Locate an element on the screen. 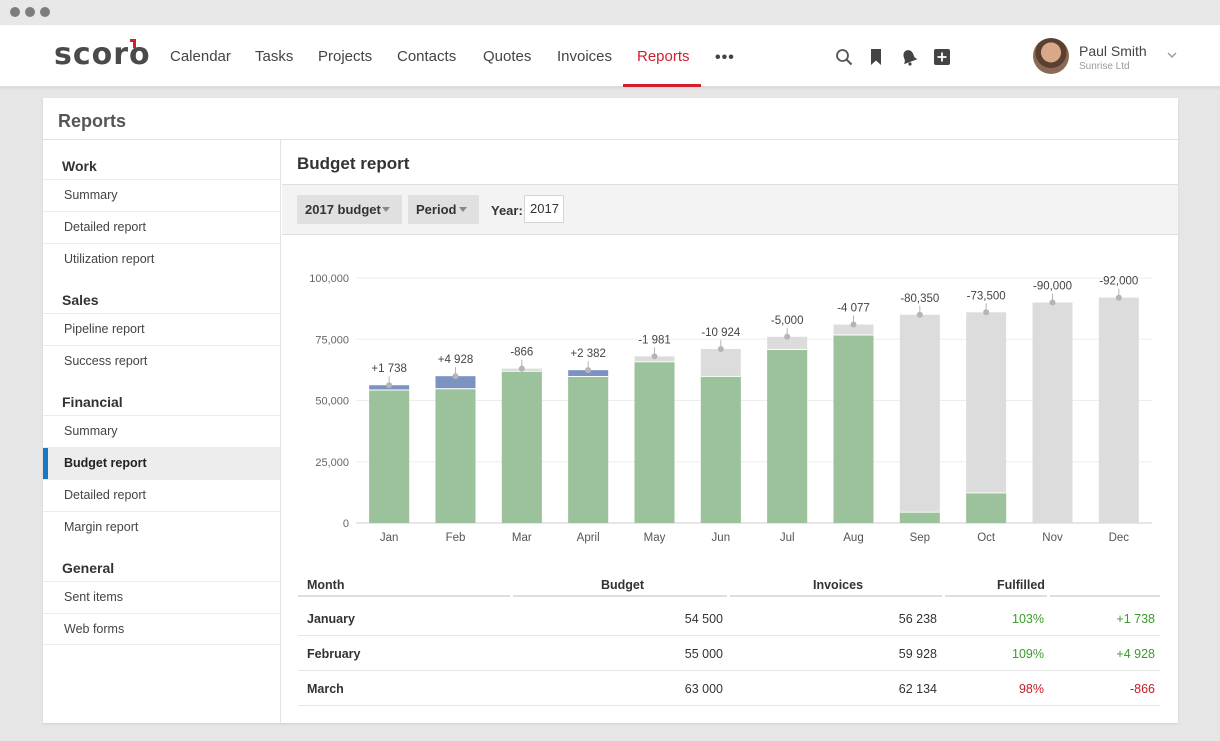 The height and width of the screenshot is (741, 1220). active-nav-underline is located at coordinates (662, 85).